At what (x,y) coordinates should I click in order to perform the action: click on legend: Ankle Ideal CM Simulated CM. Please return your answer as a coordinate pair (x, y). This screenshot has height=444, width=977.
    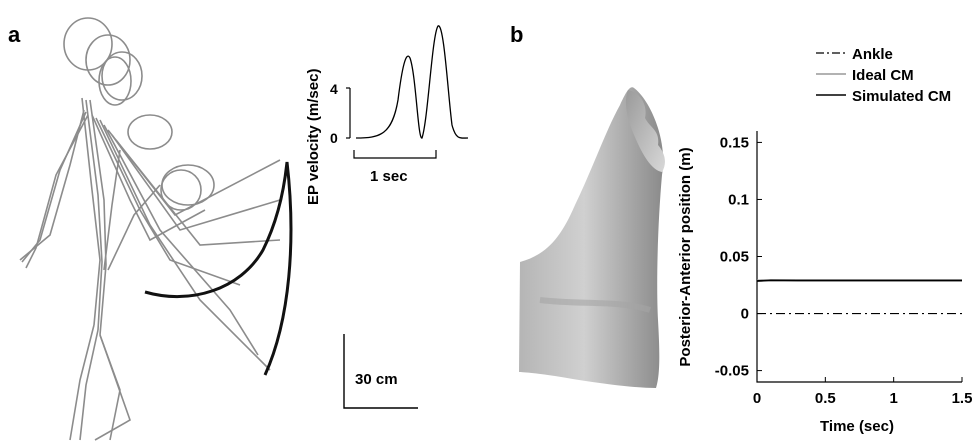
    Looking at the image, I should click on (883, 75).